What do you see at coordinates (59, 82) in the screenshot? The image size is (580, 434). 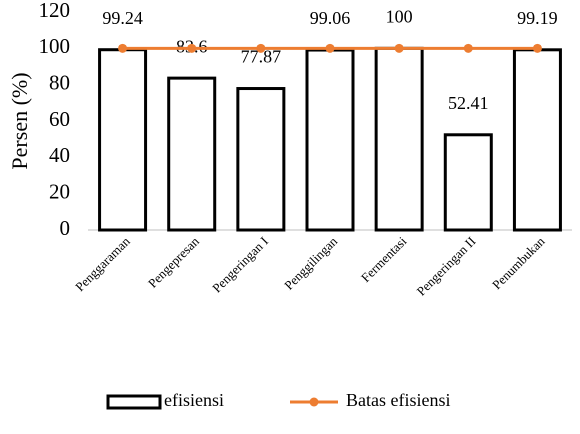 I see `y-tick-label: 80` at bounding box center [59, 82].